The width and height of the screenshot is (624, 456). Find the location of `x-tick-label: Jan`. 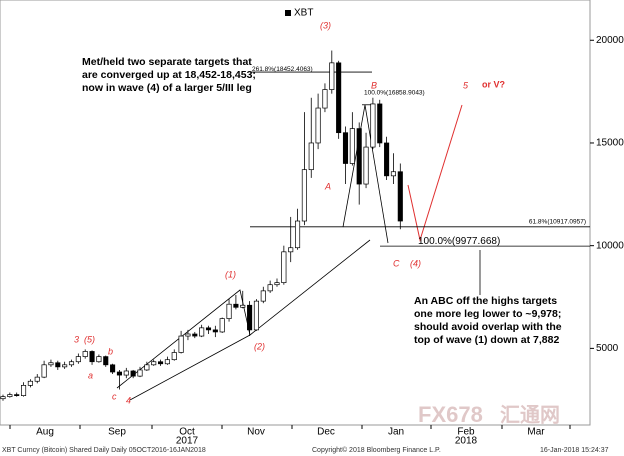

x-tick-label: Jan is located at coordinates (396, 432).